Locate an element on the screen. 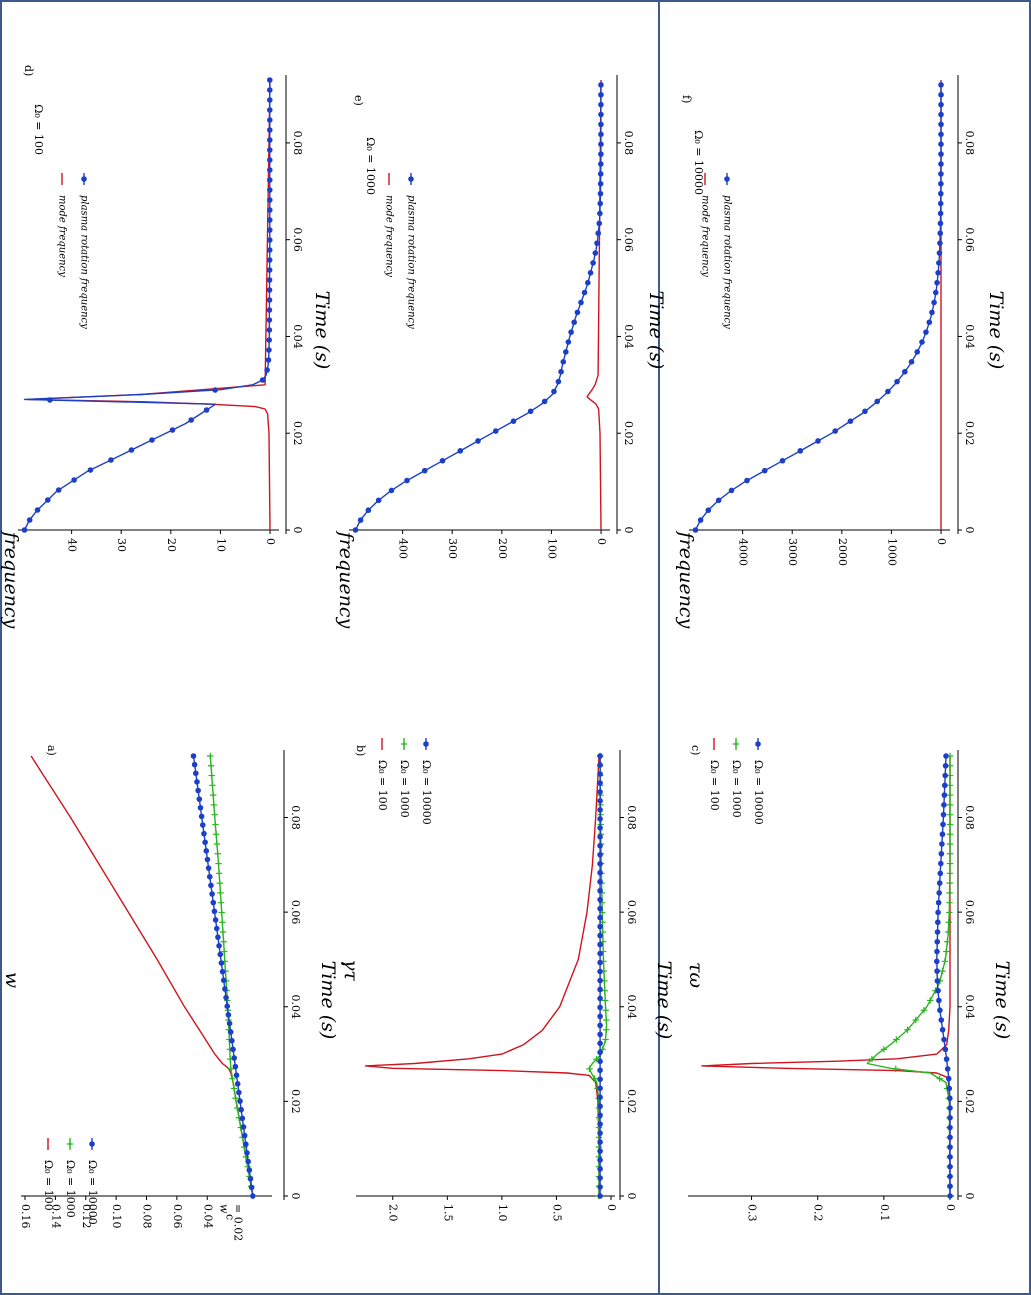  y-axis-title: w is located at coordinates (12, 980).